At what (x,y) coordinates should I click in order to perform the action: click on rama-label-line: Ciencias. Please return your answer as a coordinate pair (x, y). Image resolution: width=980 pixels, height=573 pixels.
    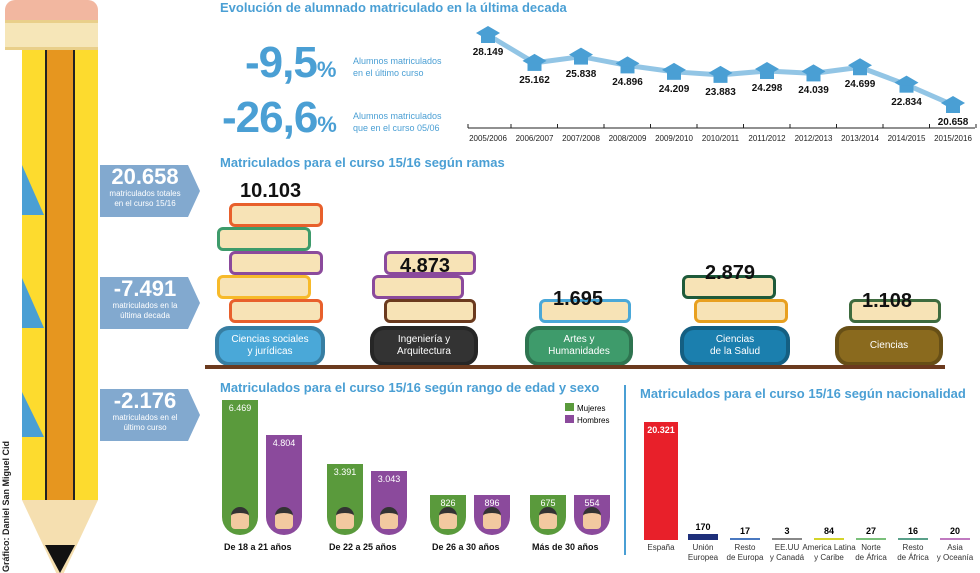
    Looking at the image, I should click on (889, 345).